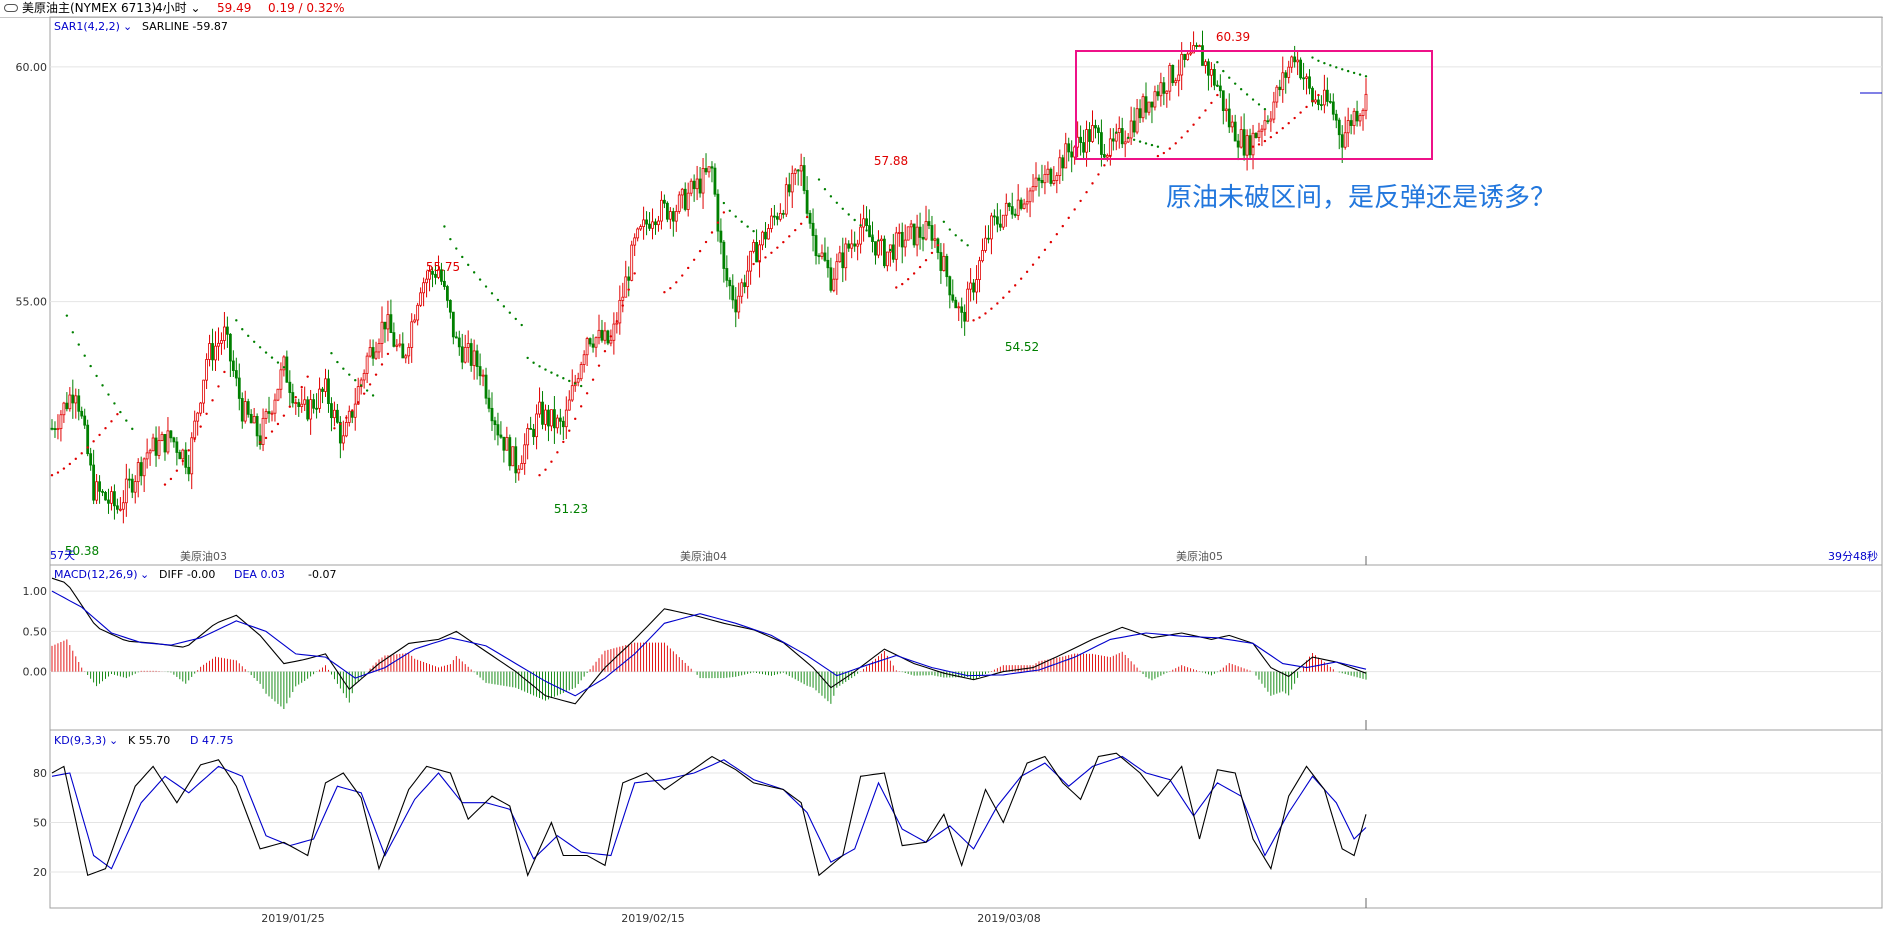 The height and width of the screenshot is (926, 1883). I want to click on x-tick-label: 2019/02/15, so click(652, 918).